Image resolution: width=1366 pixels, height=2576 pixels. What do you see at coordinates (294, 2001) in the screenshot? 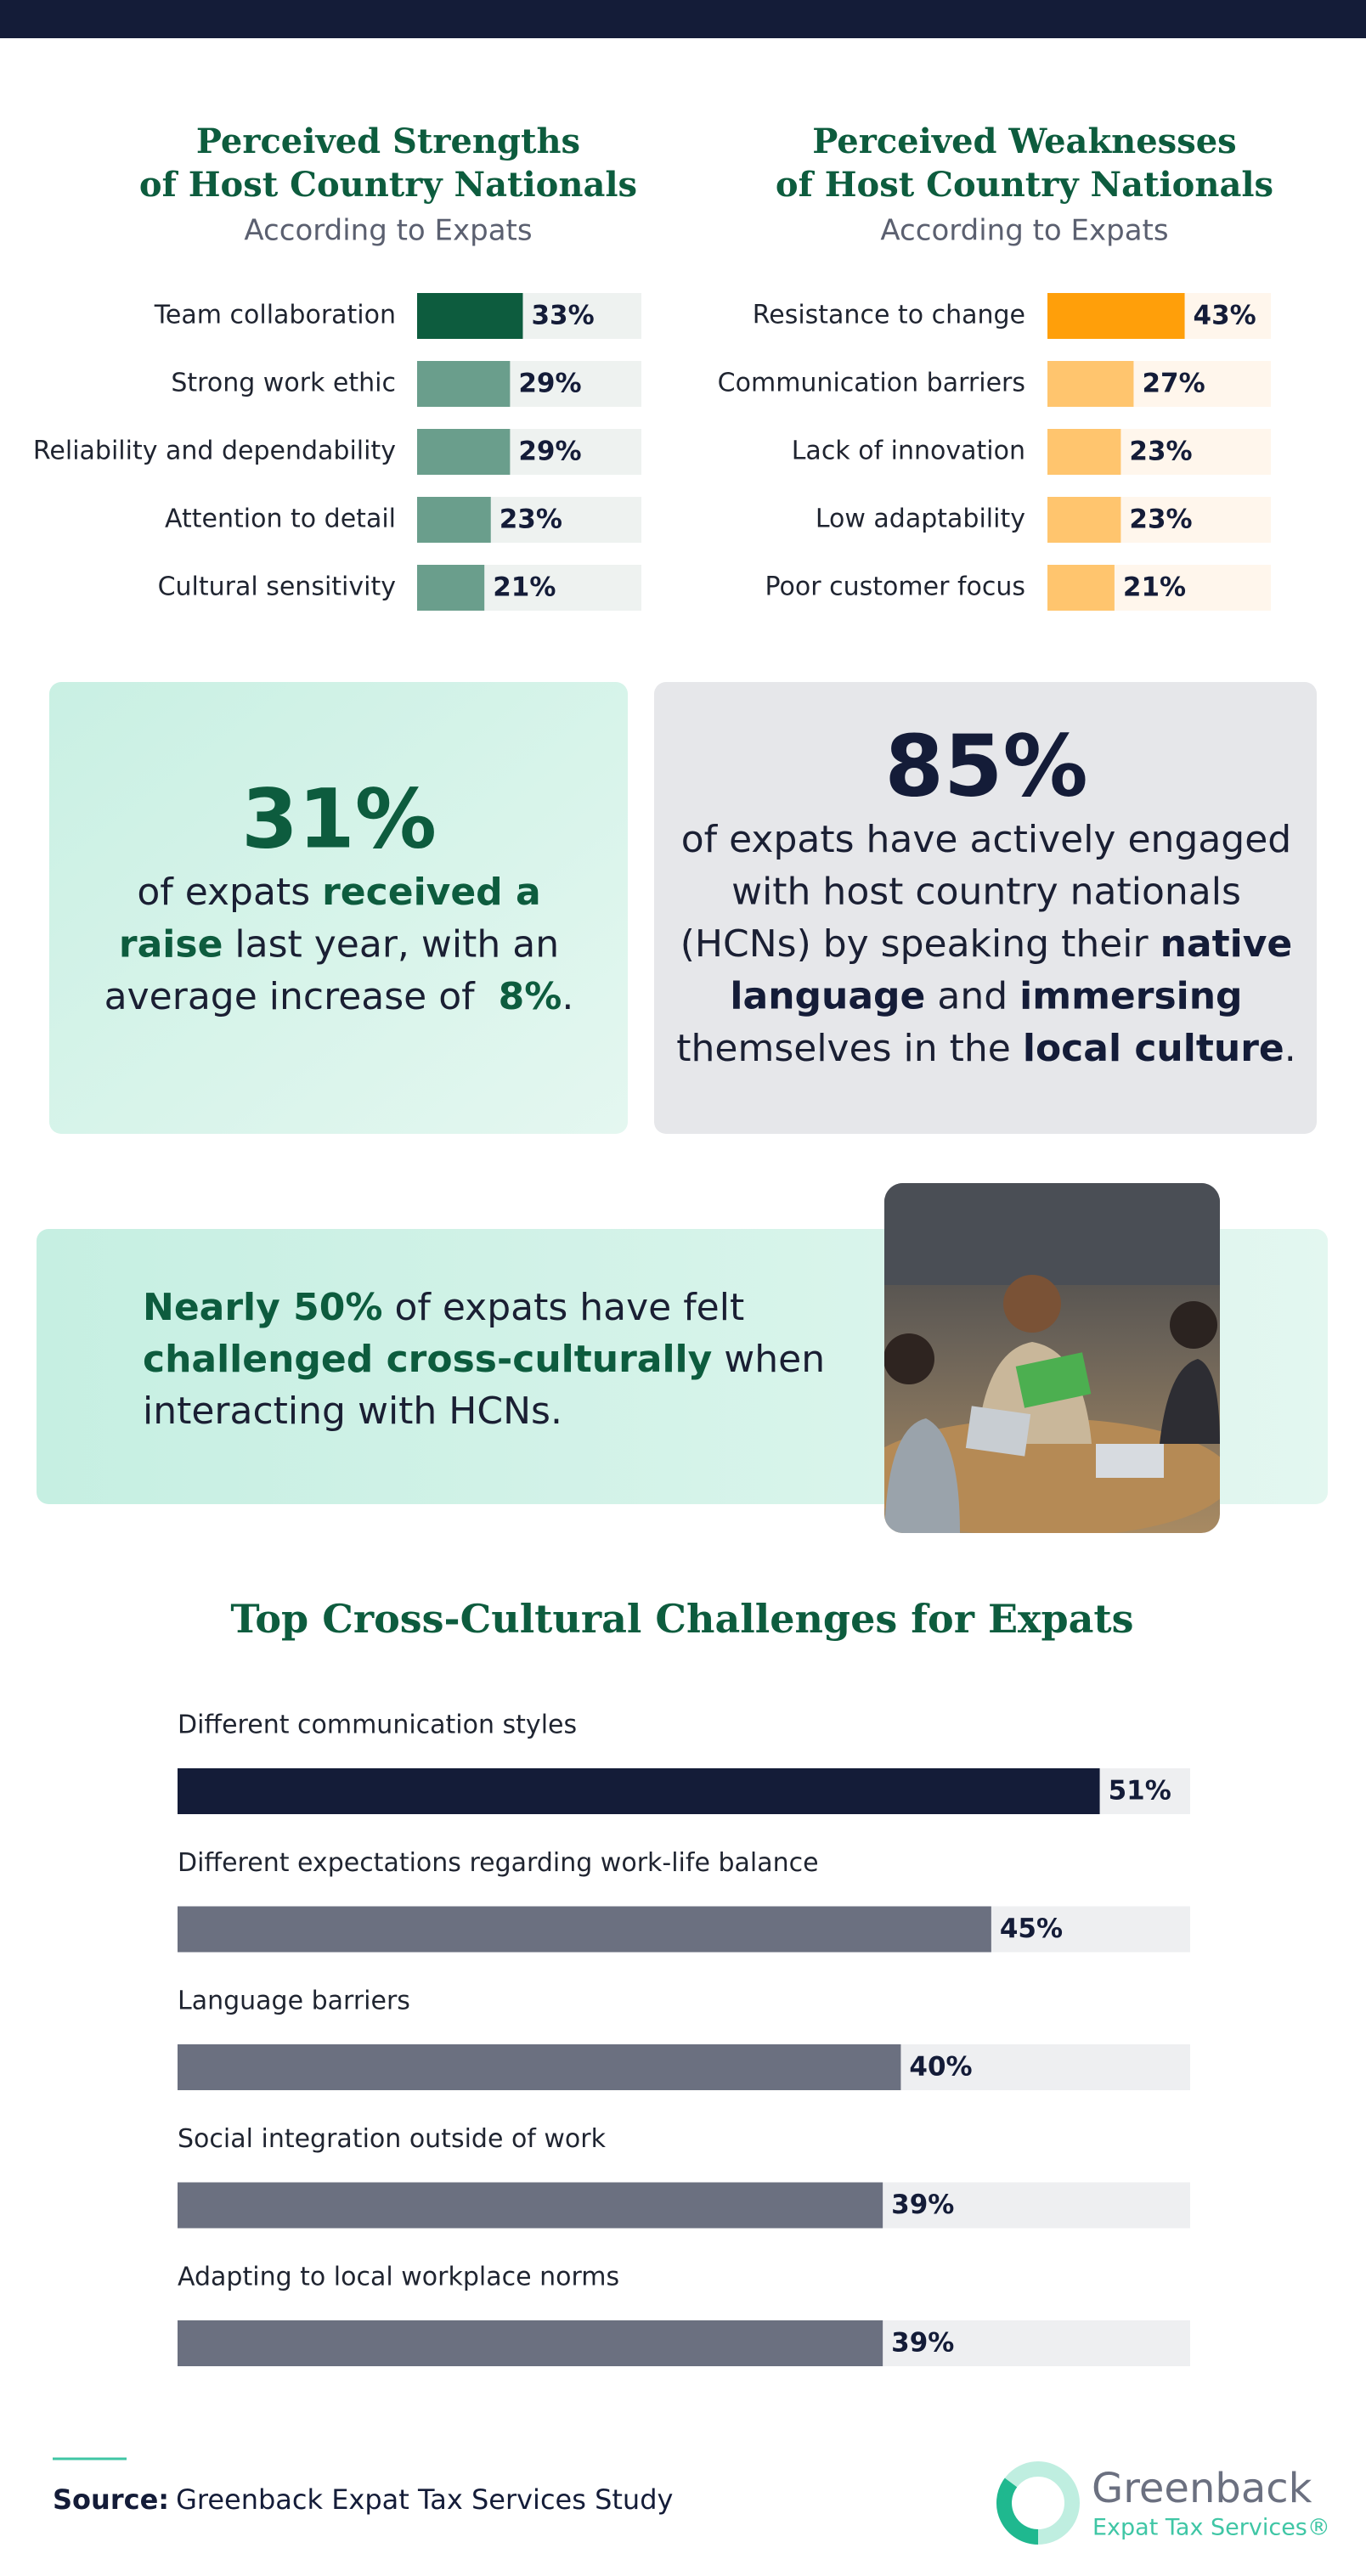
I see `category-label: Language barriers` at bounding box center [294, 2001].